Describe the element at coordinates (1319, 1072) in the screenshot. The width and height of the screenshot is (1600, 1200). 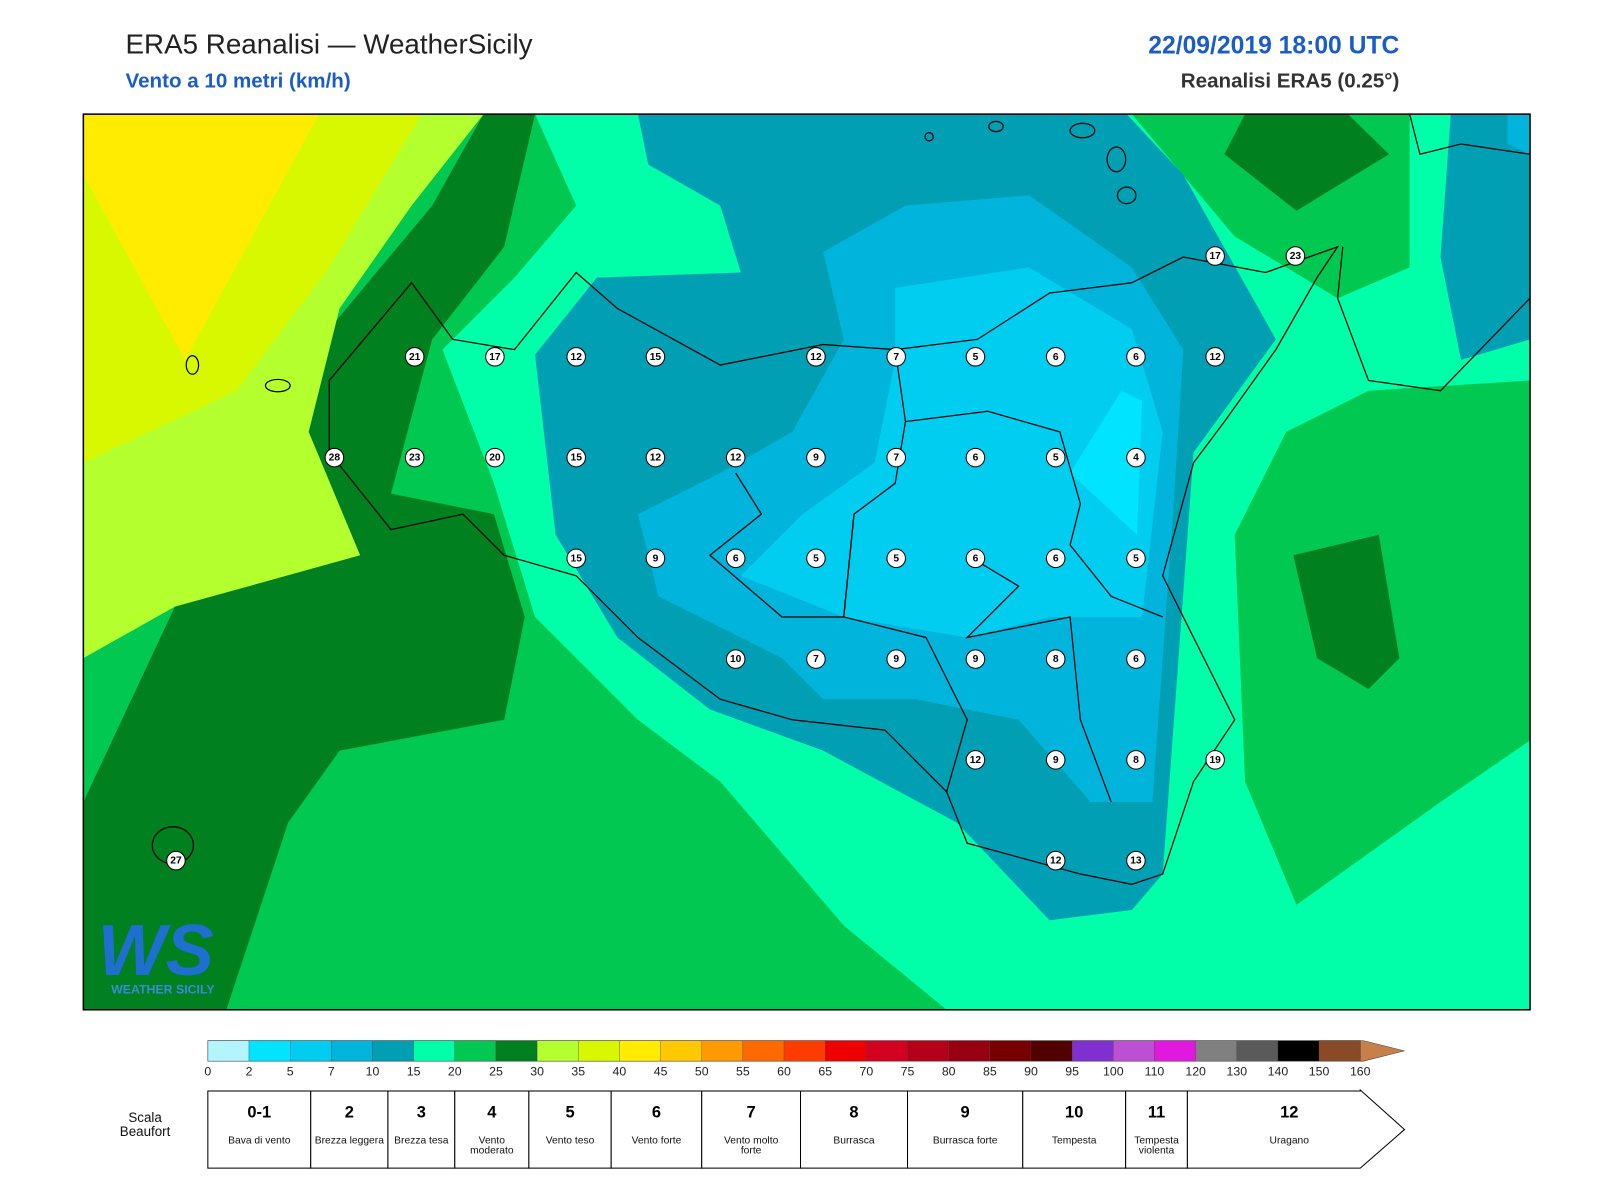
I see `colorbar-tick-label: 150` at that location.